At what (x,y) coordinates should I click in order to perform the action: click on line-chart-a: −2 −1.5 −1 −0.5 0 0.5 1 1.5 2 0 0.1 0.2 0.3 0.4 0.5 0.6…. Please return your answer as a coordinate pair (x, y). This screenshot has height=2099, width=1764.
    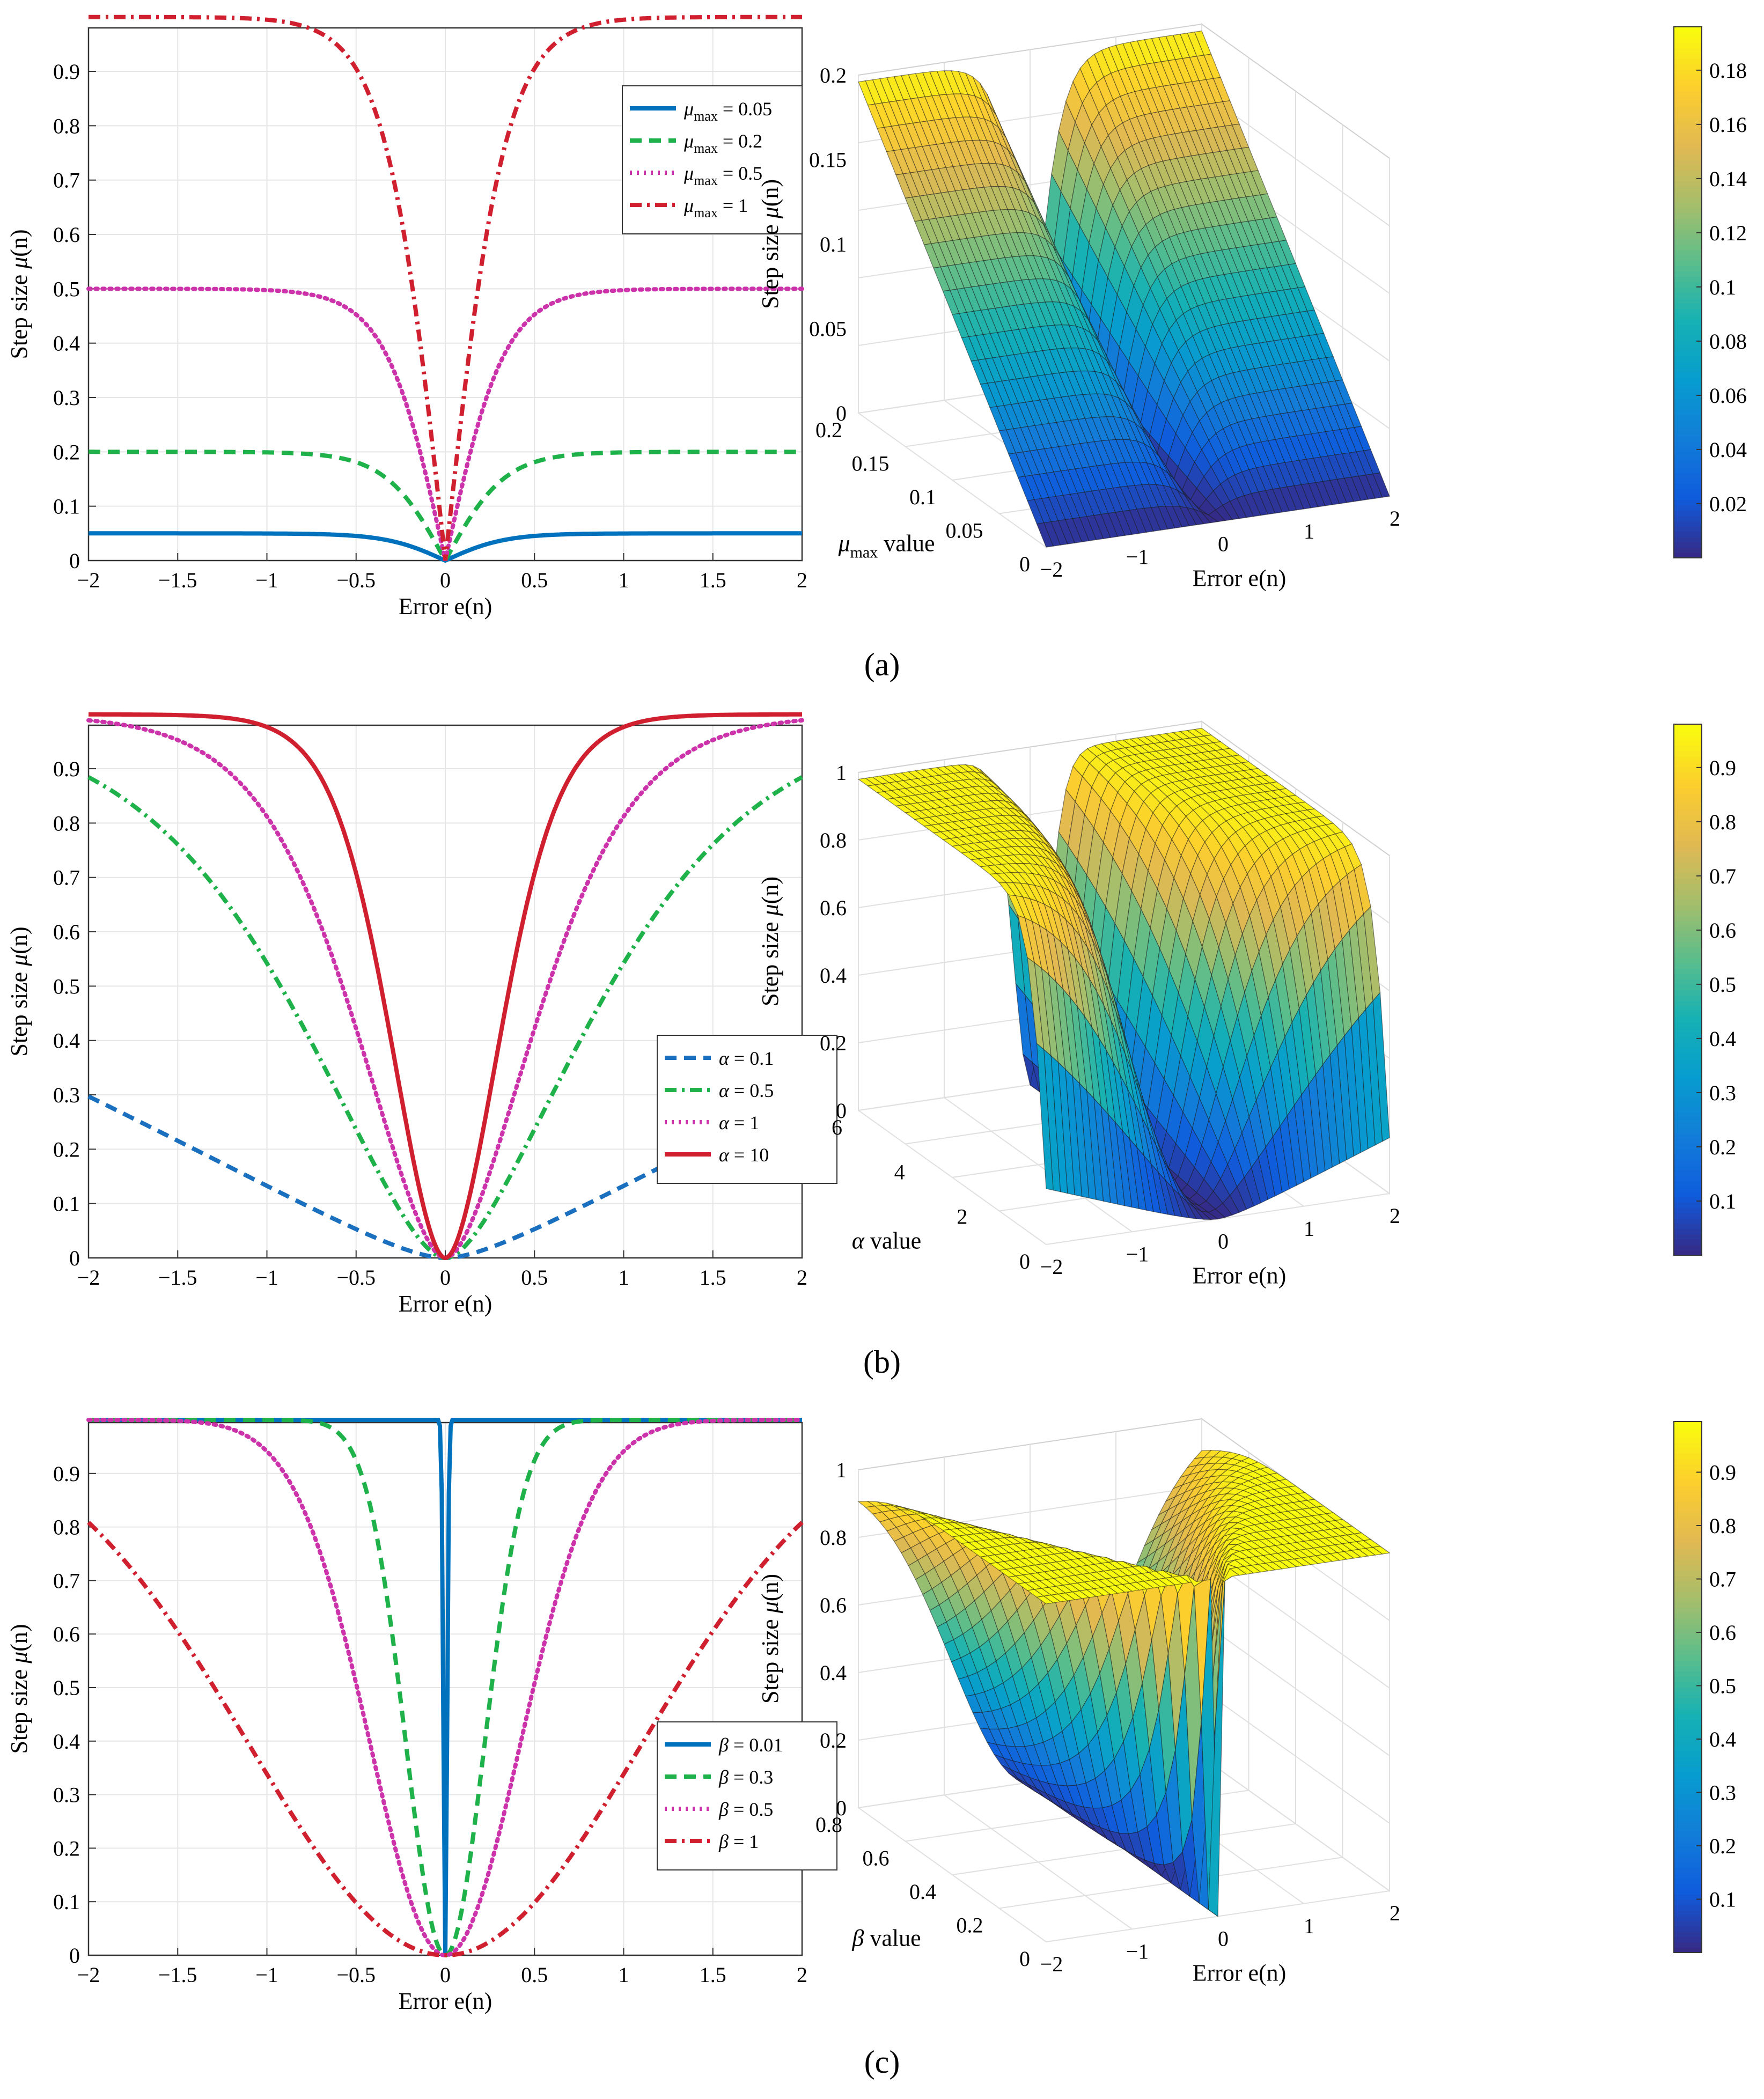
    Looking at the image, I should click on (418, 330).